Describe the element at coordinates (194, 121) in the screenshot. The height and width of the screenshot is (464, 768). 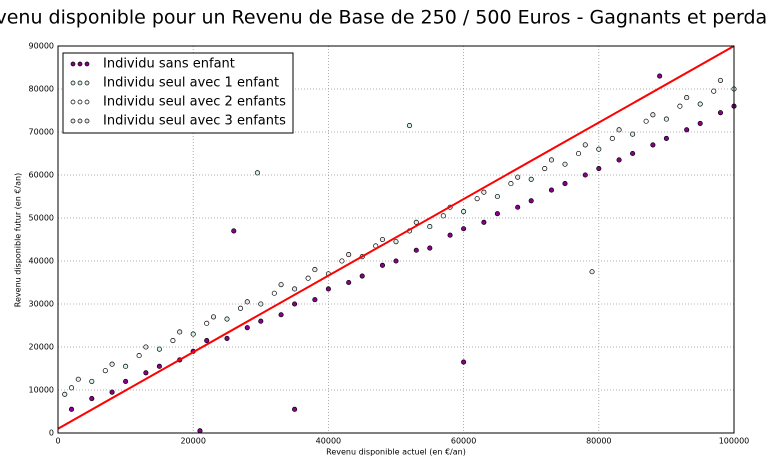
I see `legend-label: Individu seul avec 3 enfants` at that location.